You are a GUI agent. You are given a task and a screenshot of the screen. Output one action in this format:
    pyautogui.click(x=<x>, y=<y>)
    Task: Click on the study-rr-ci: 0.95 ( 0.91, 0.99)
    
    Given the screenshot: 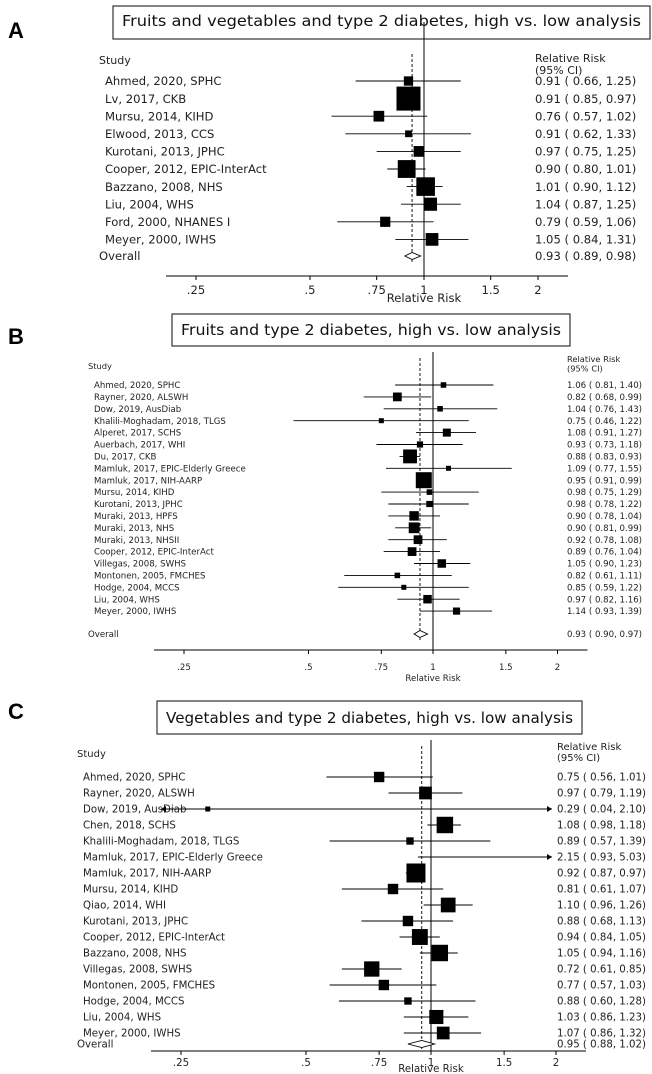 What is the action you would take?
    pyautogui.click(x=604, y=481)
    